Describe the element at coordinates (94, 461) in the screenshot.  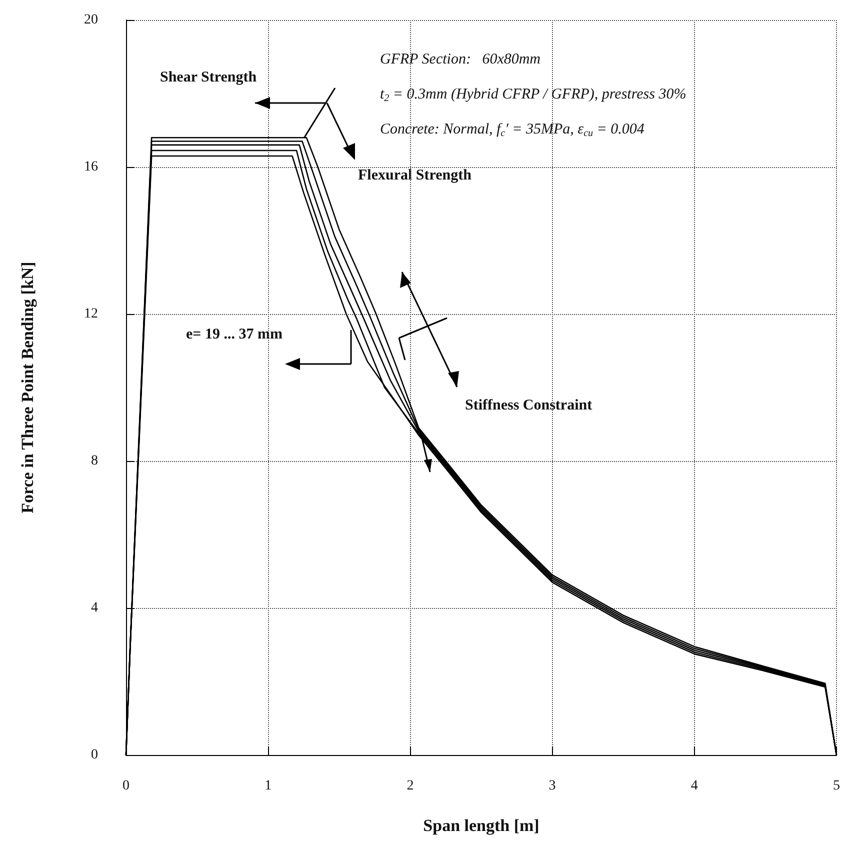
I see `y-tick-label: 8` at that location.